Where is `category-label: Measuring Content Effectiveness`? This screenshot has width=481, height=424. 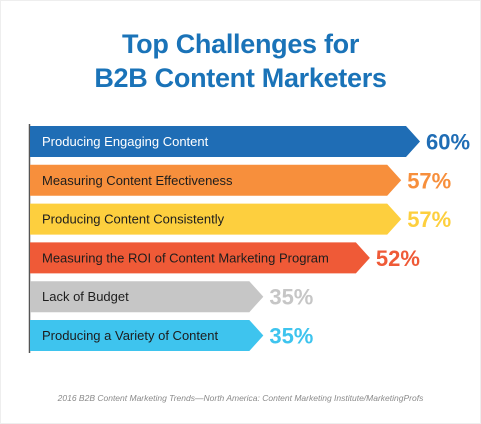
category-label: Measuring Content Effectiveness is located at coordinates (137, 180).